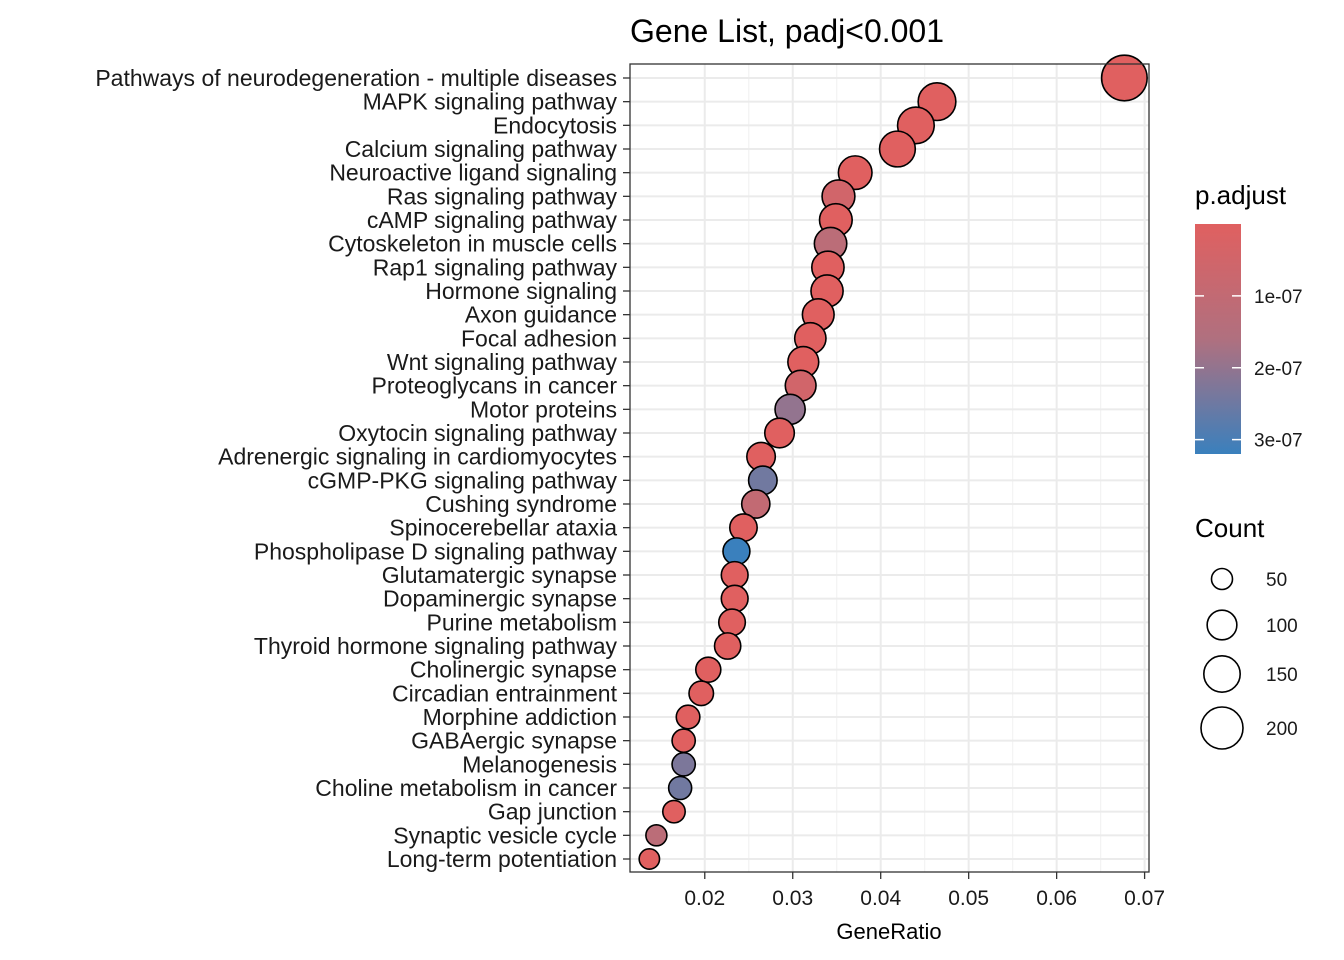  What do you see at coordinates (1241, 195) in the screenshot?
I see `color-legend-title: p.adjust` at bounding box center [1241, 195].